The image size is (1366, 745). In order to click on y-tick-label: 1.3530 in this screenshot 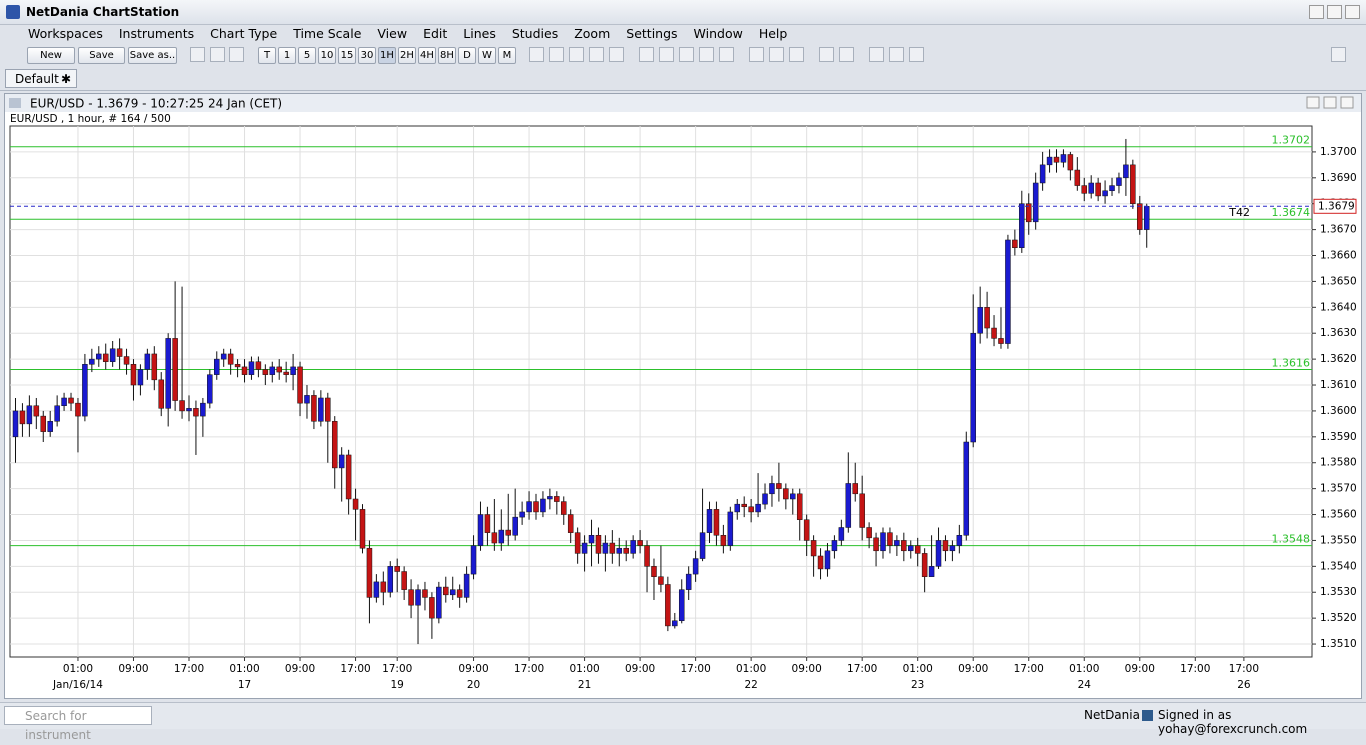, I will do `click(1338, 592)`.